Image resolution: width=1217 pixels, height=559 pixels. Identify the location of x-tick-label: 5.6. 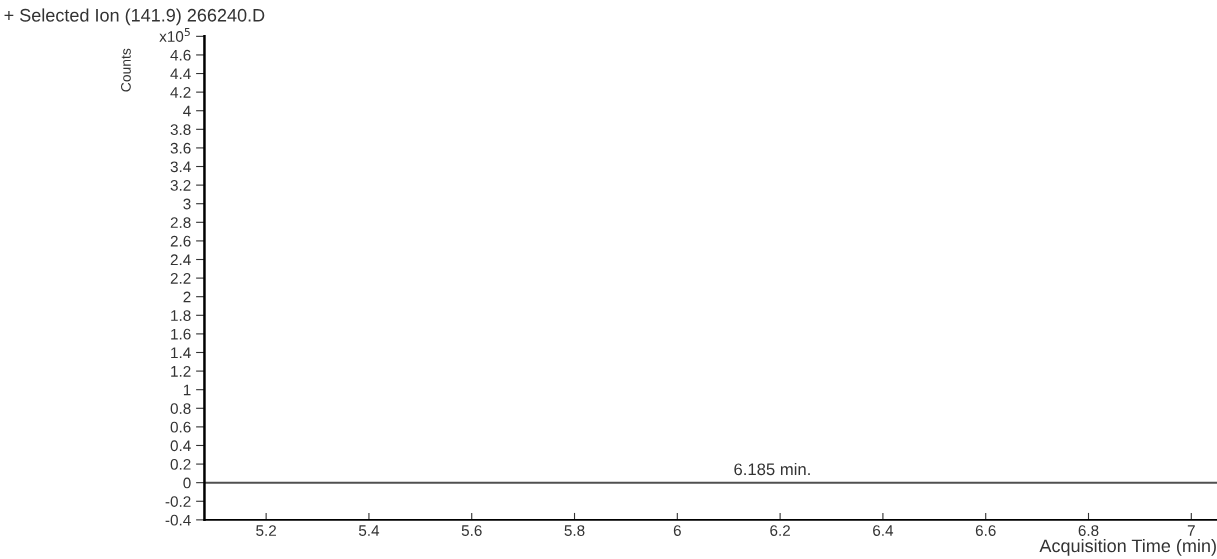
(471, 530).